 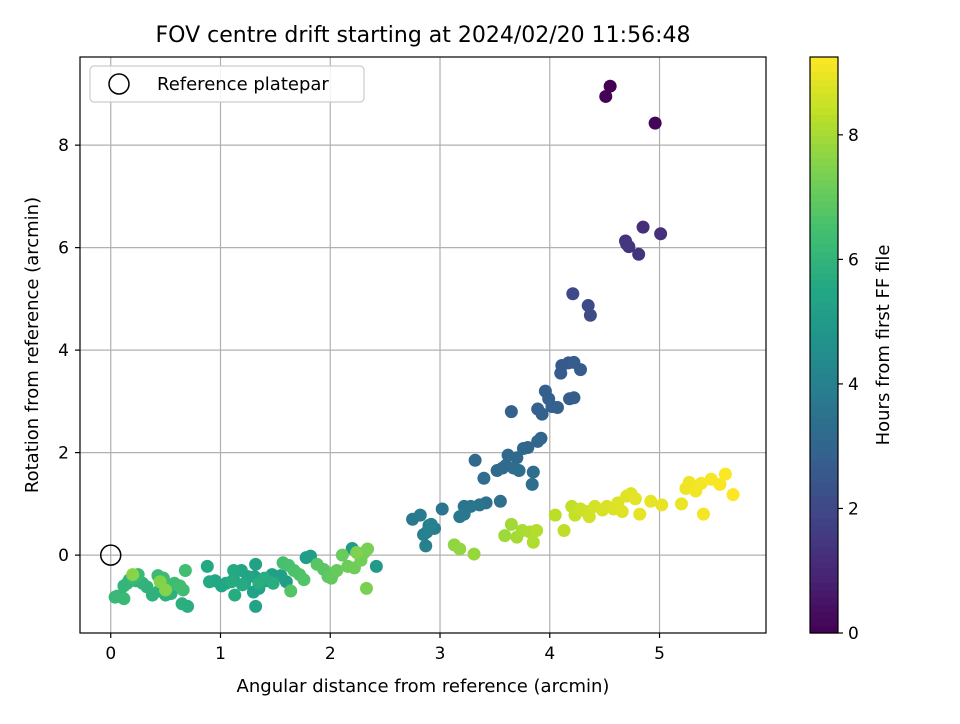 I want to click on x-axis-label: Angular distance from reference (arcmin), so click(x=423, y=686).